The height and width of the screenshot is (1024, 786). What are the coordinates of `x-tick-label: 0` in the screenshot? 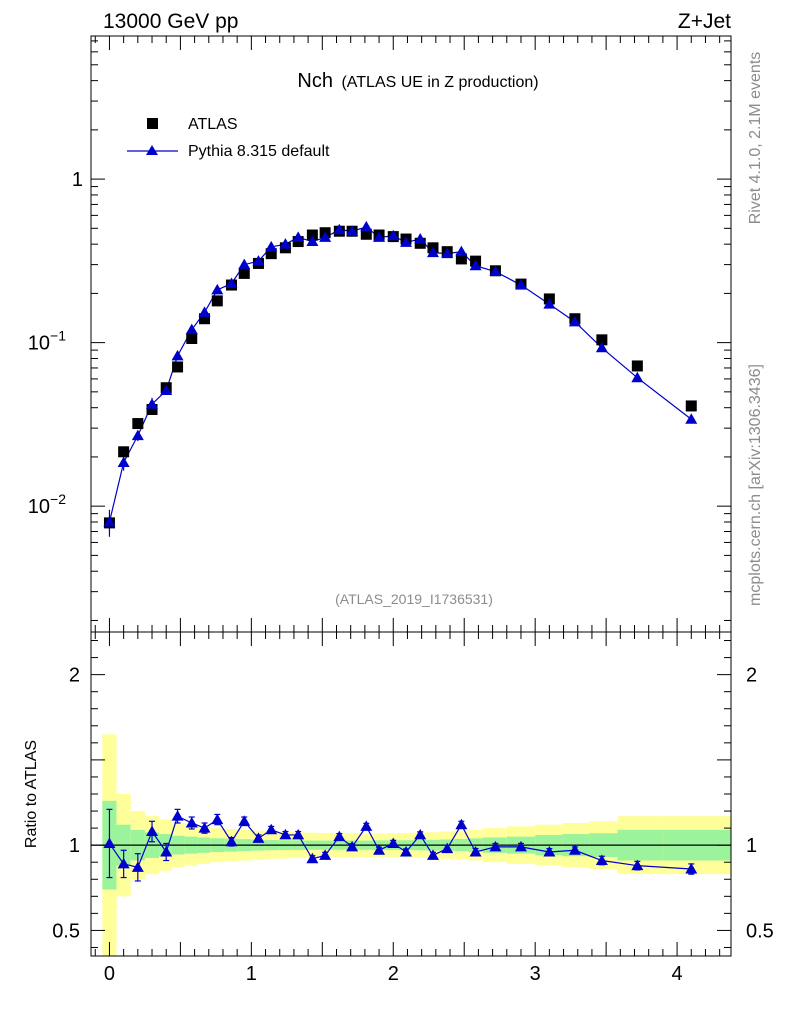 It's located at (109, 974).